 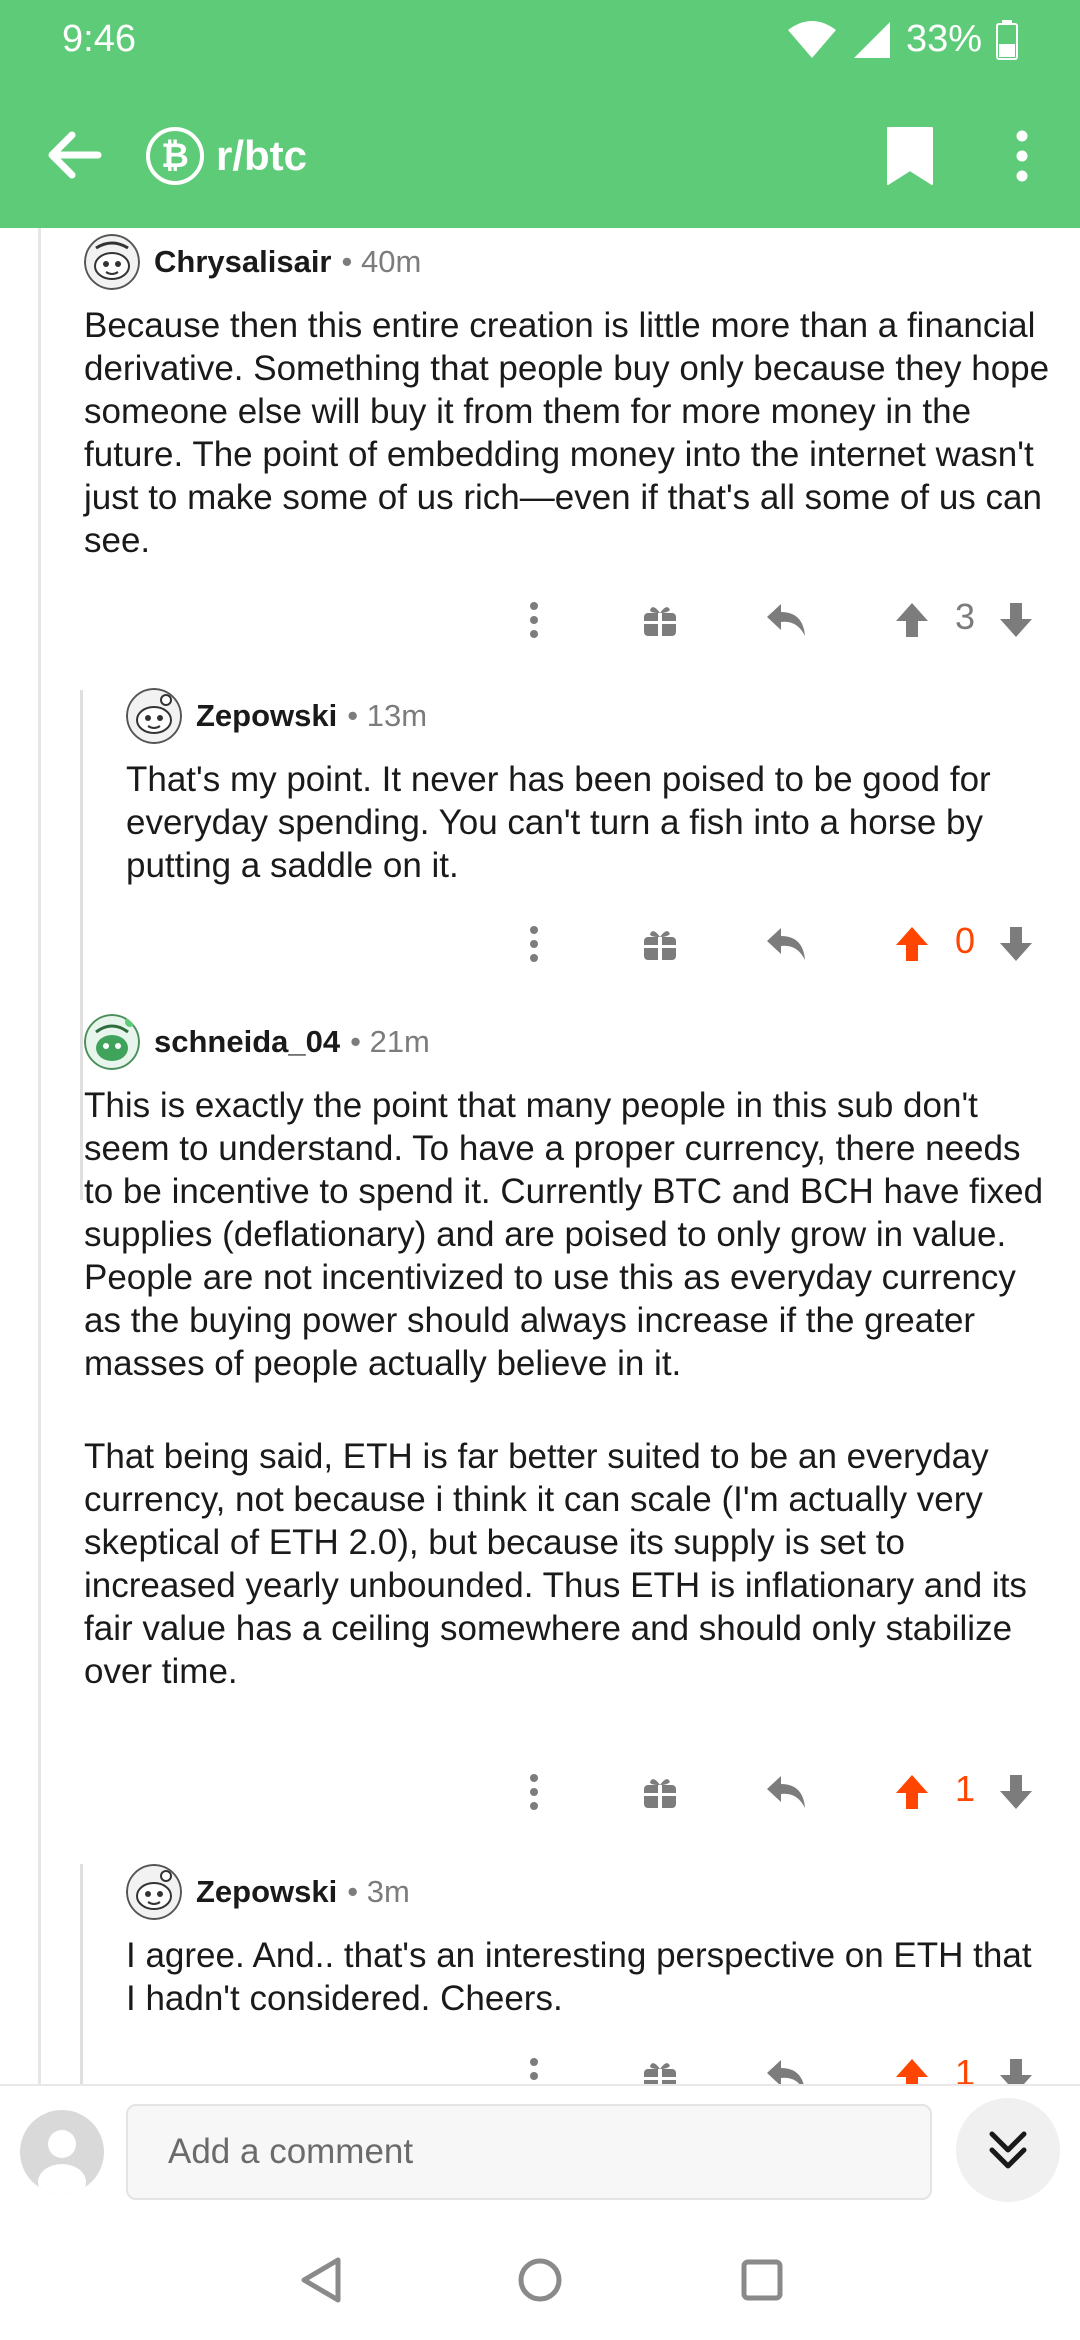 I want to click on app-header: 9:46 33% ₿ r/btc, so click(x=540, y=114).